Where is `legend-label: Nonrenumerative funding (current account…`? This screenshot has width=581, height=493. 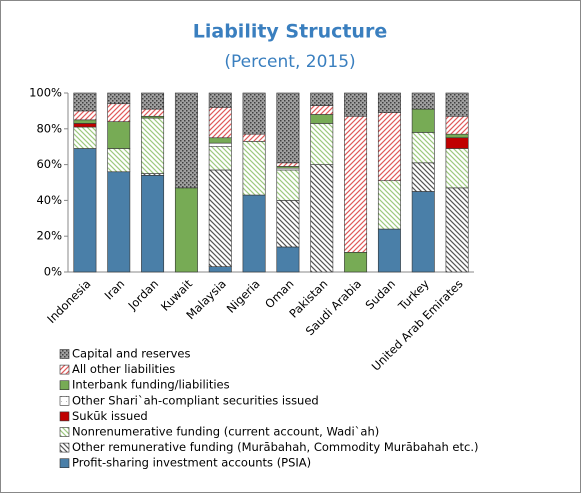 legend-label: Nonrenumerative funding (current account… is located at coordinates (225, 432).